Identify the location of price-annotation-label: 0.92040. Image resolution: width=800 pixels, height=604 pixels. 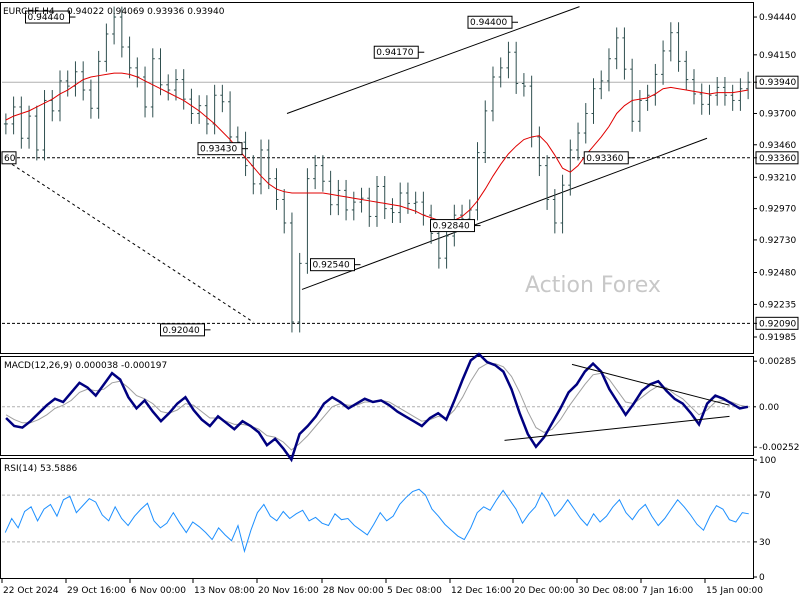
(181, 331).